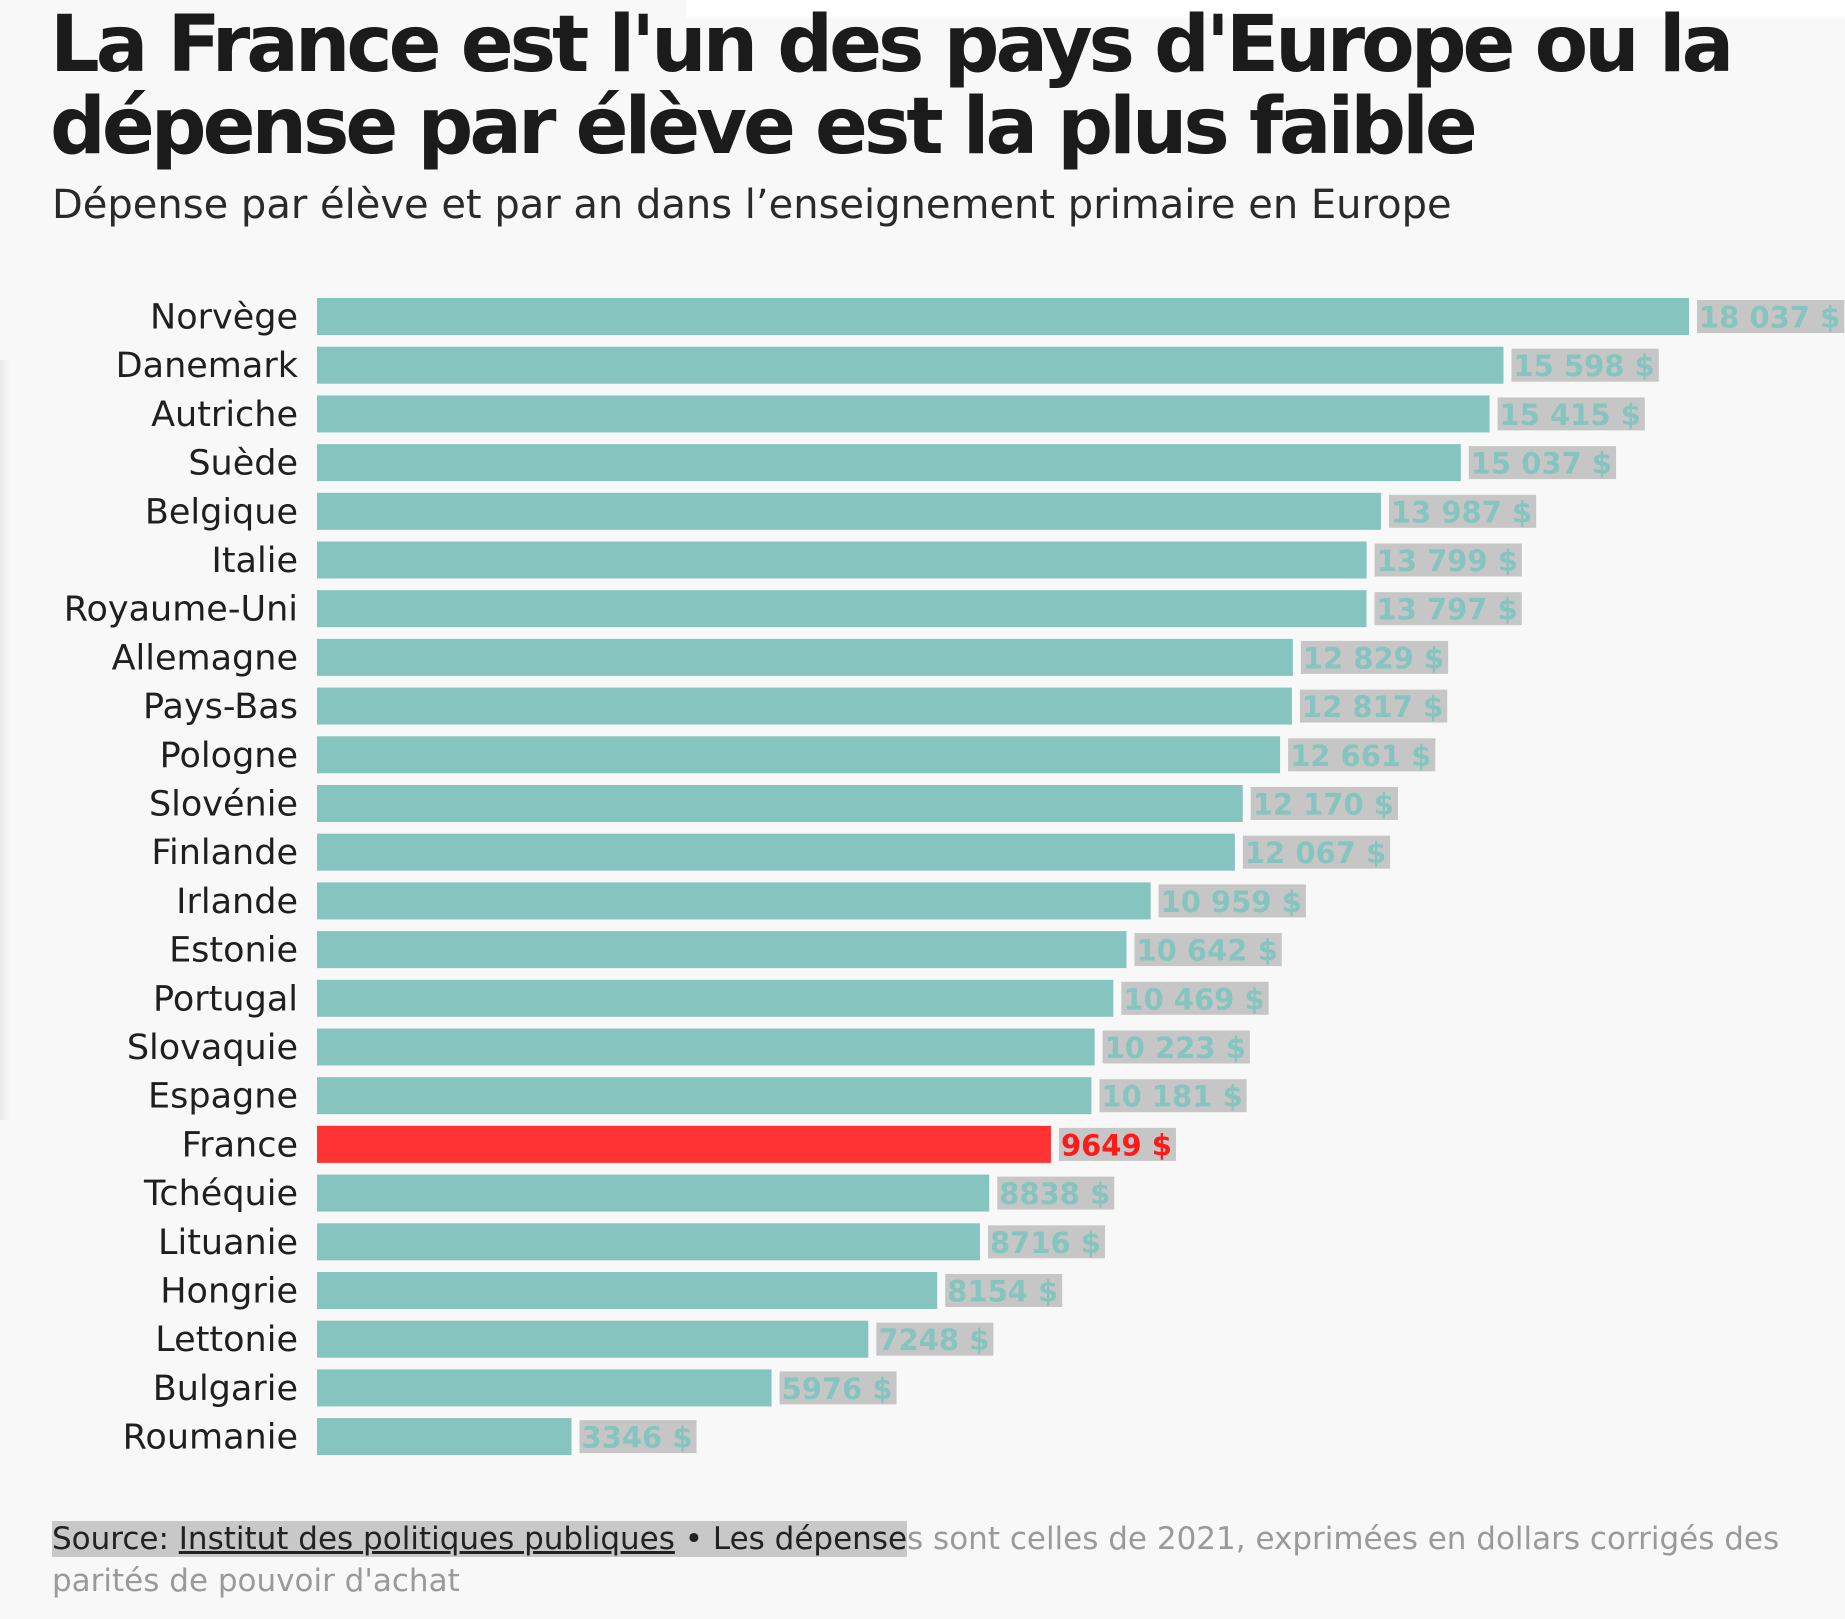 Image resolution: width=1845 pixels, height=1619 pixels. Describe the element at coordinates (212, 1048) in the screenshot. I see `category-label: Slovaquie` at that location.